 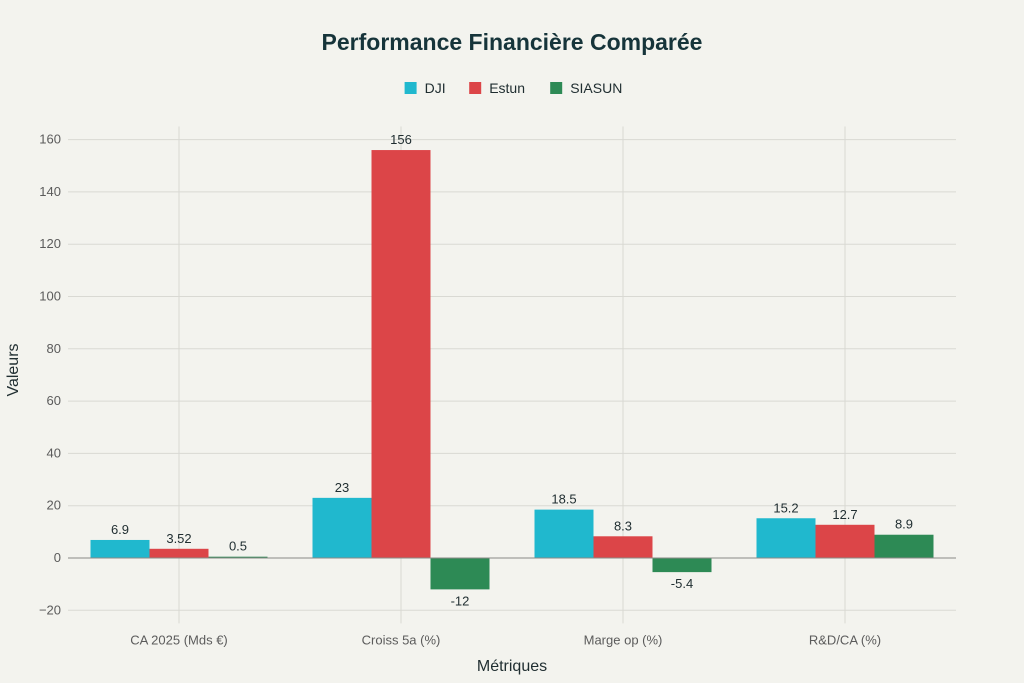 I want to click on bar-value-label: 8.9, so click(x=904, y=524).